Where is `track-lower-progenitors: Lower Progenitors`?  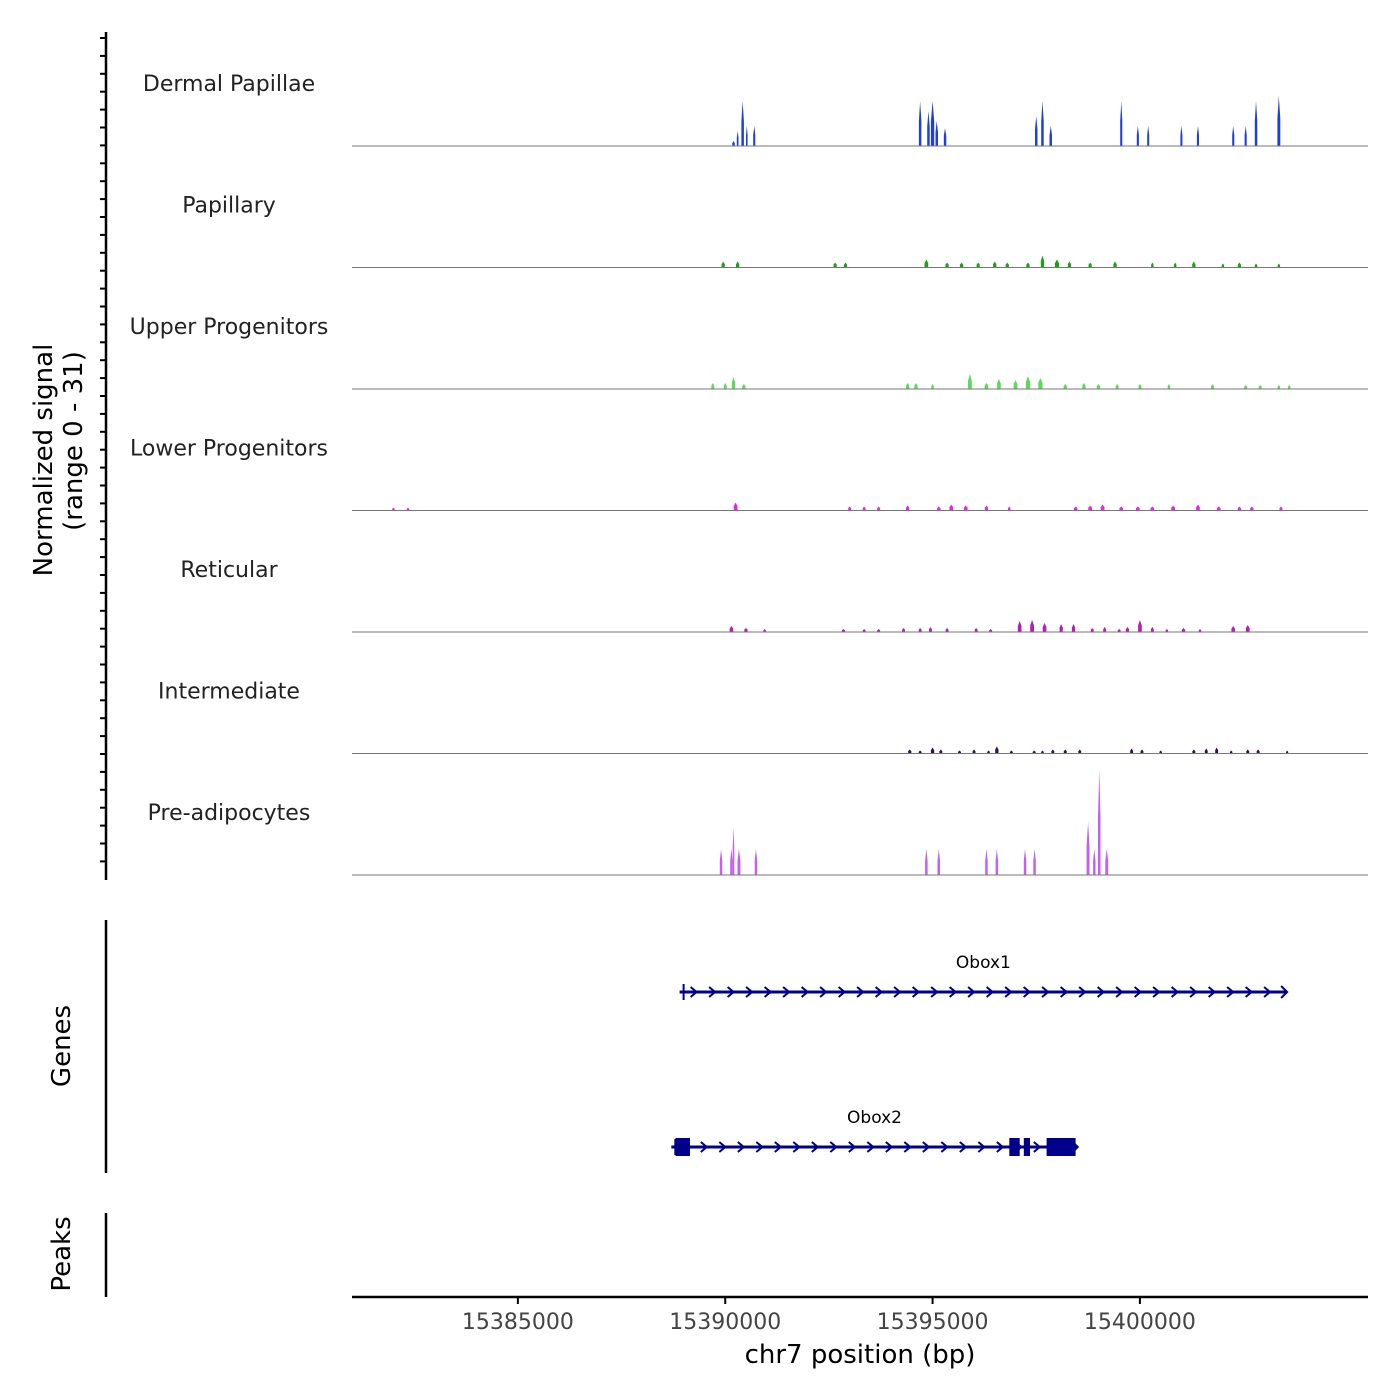 track-lower-progenitors: Lower Progenitors is located at coordinates (749, 474).